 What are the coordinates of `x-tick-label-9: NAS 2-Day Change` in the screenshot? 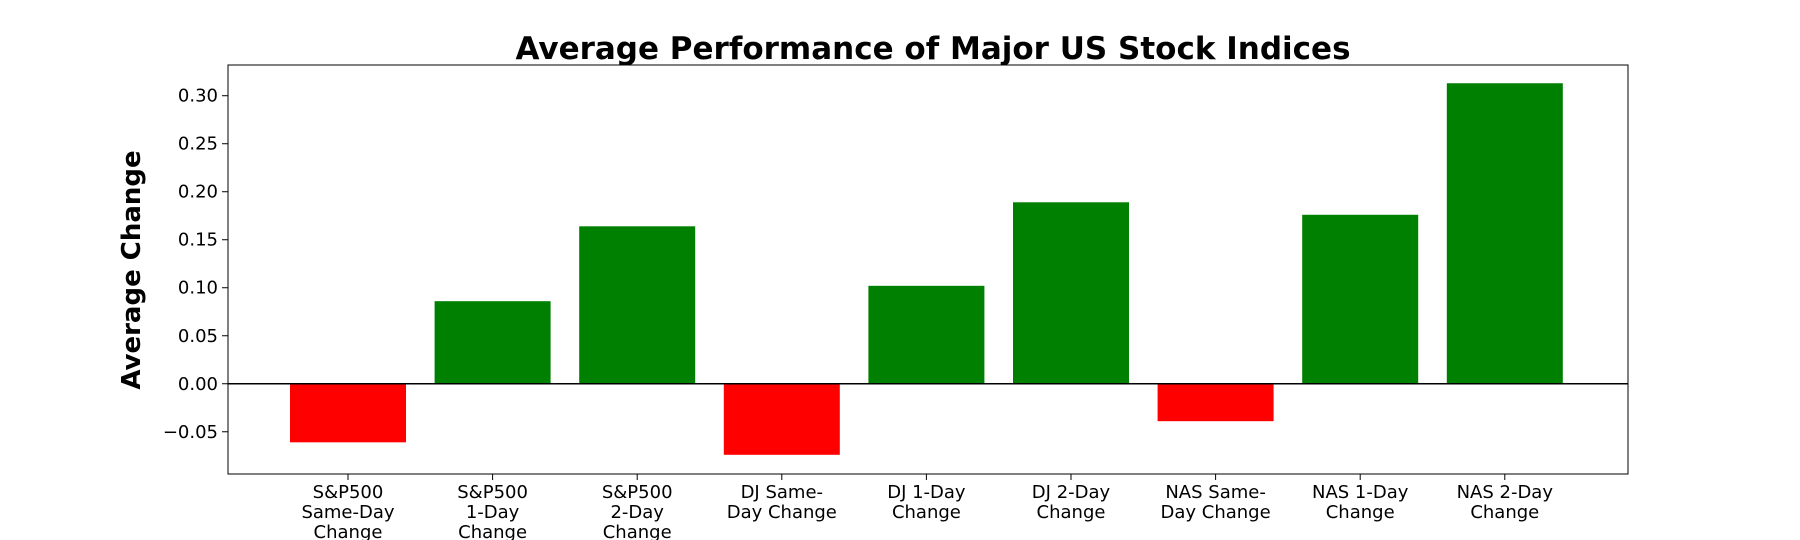 It's located at (1505, 502).